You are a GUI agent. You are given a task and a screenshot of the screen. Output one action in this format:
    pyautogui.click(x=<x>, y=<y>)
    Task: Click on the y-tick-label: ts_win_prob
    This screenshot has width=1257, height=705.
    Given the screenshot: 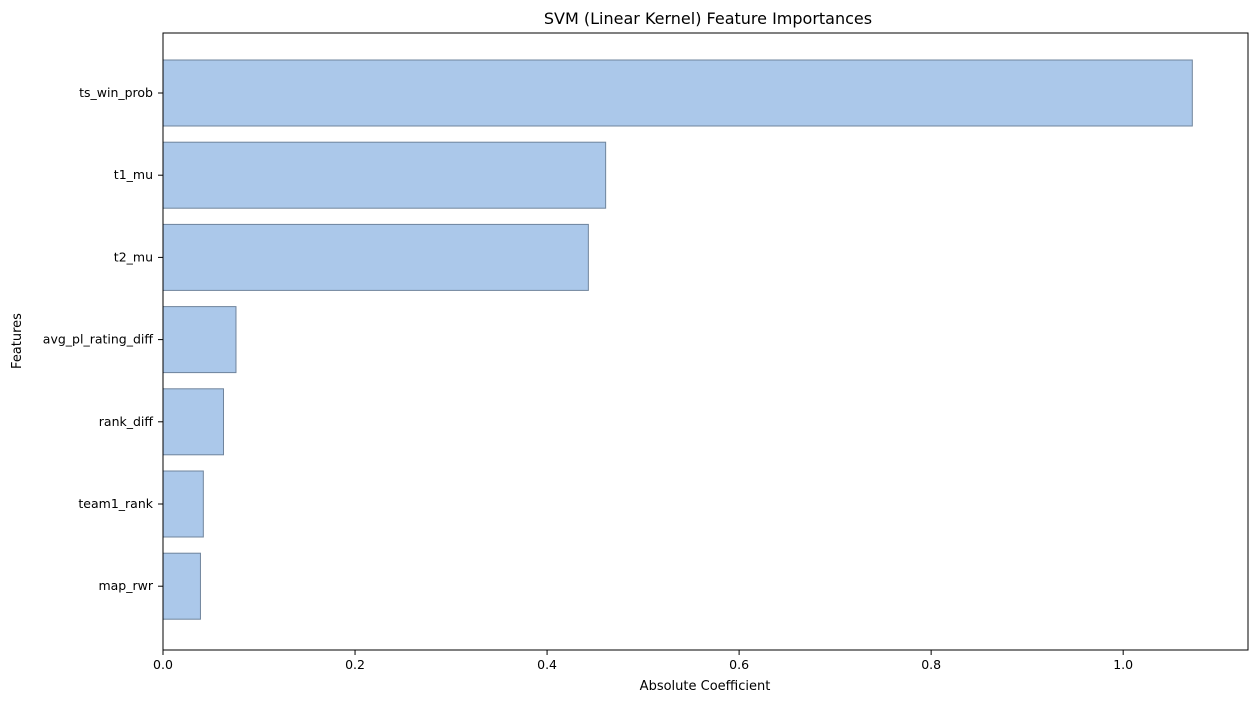 What is the action you would take?
    pyautogui.click(x=116, y=92)
    